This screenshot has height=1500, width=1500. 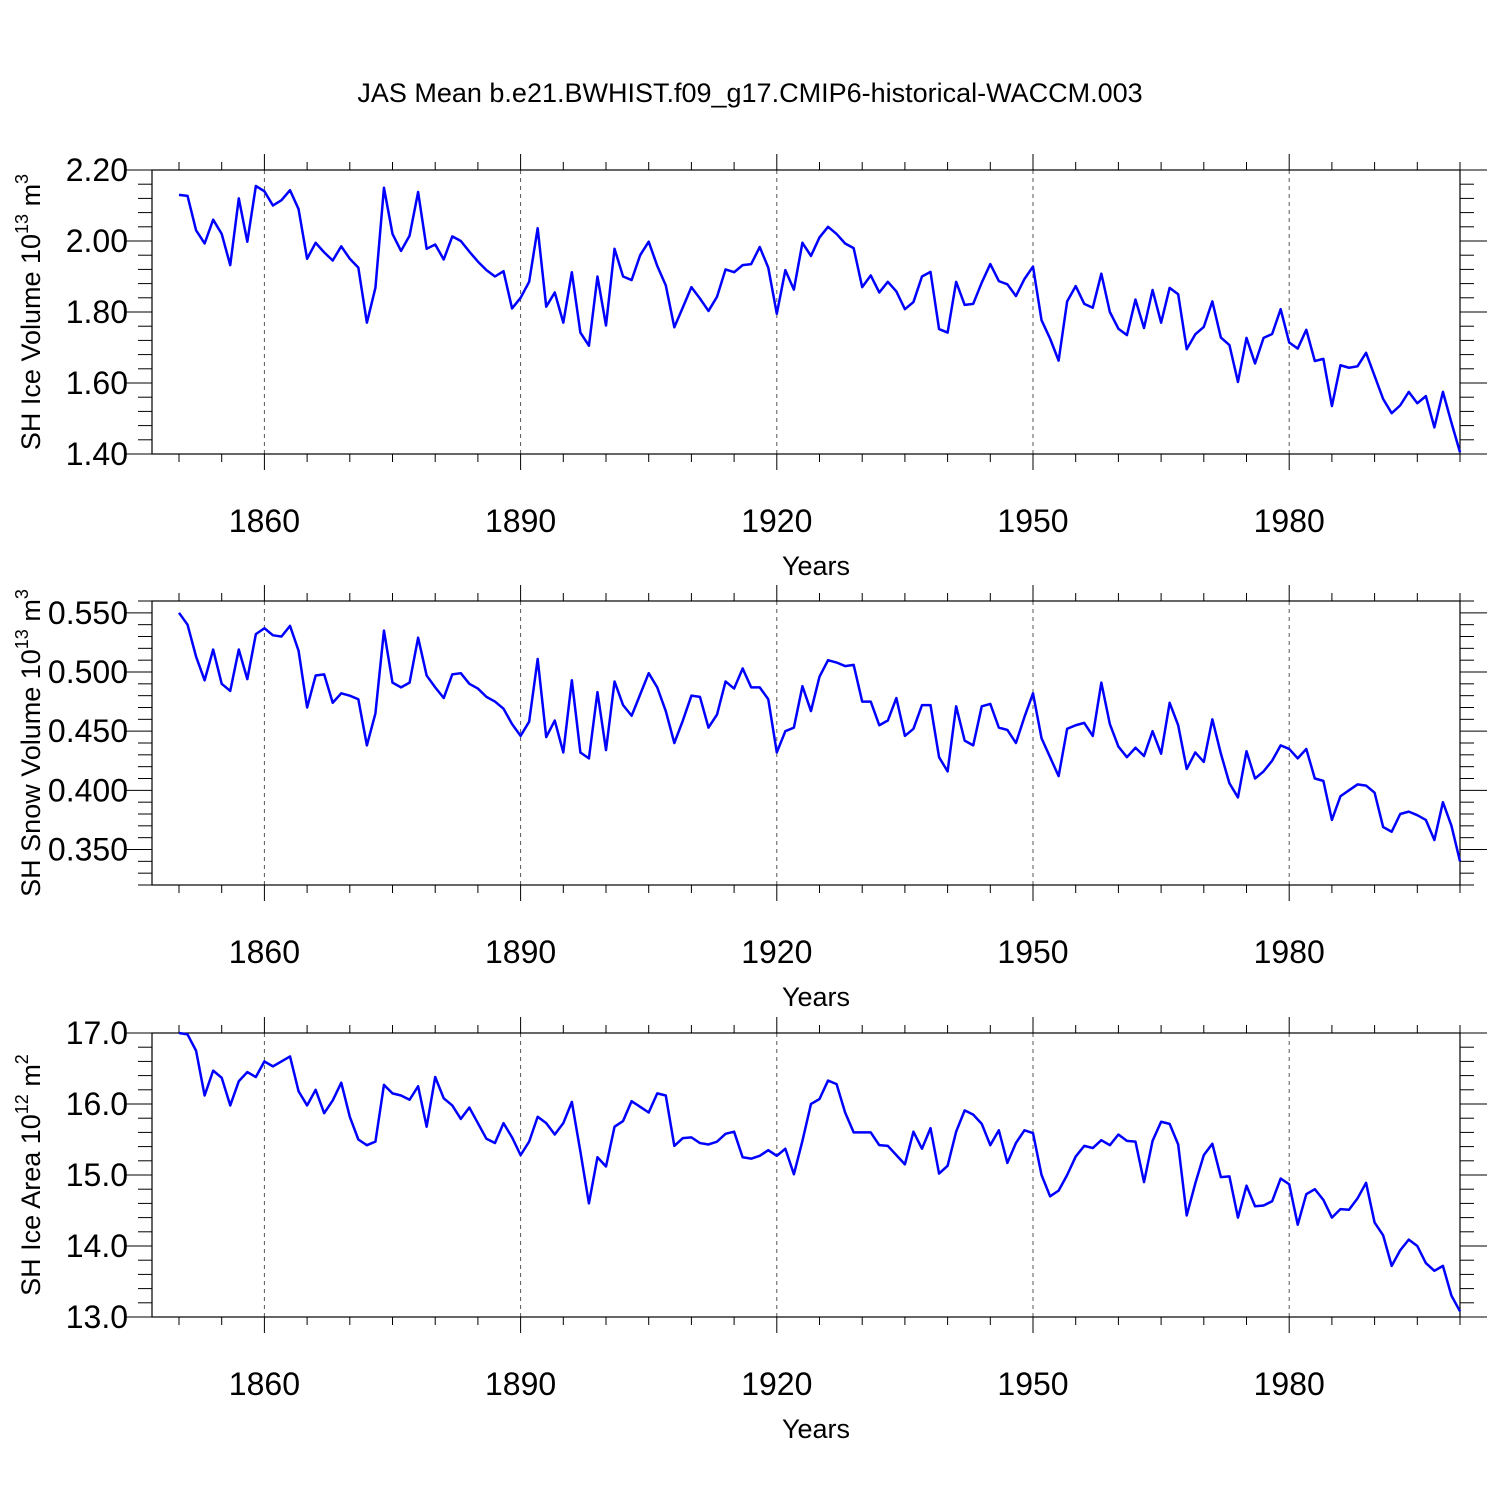 What do you see at coordinates (97, 454) in the screenshot?
I see `y-tick-label: 1.40` at bounding box center [97, 454].